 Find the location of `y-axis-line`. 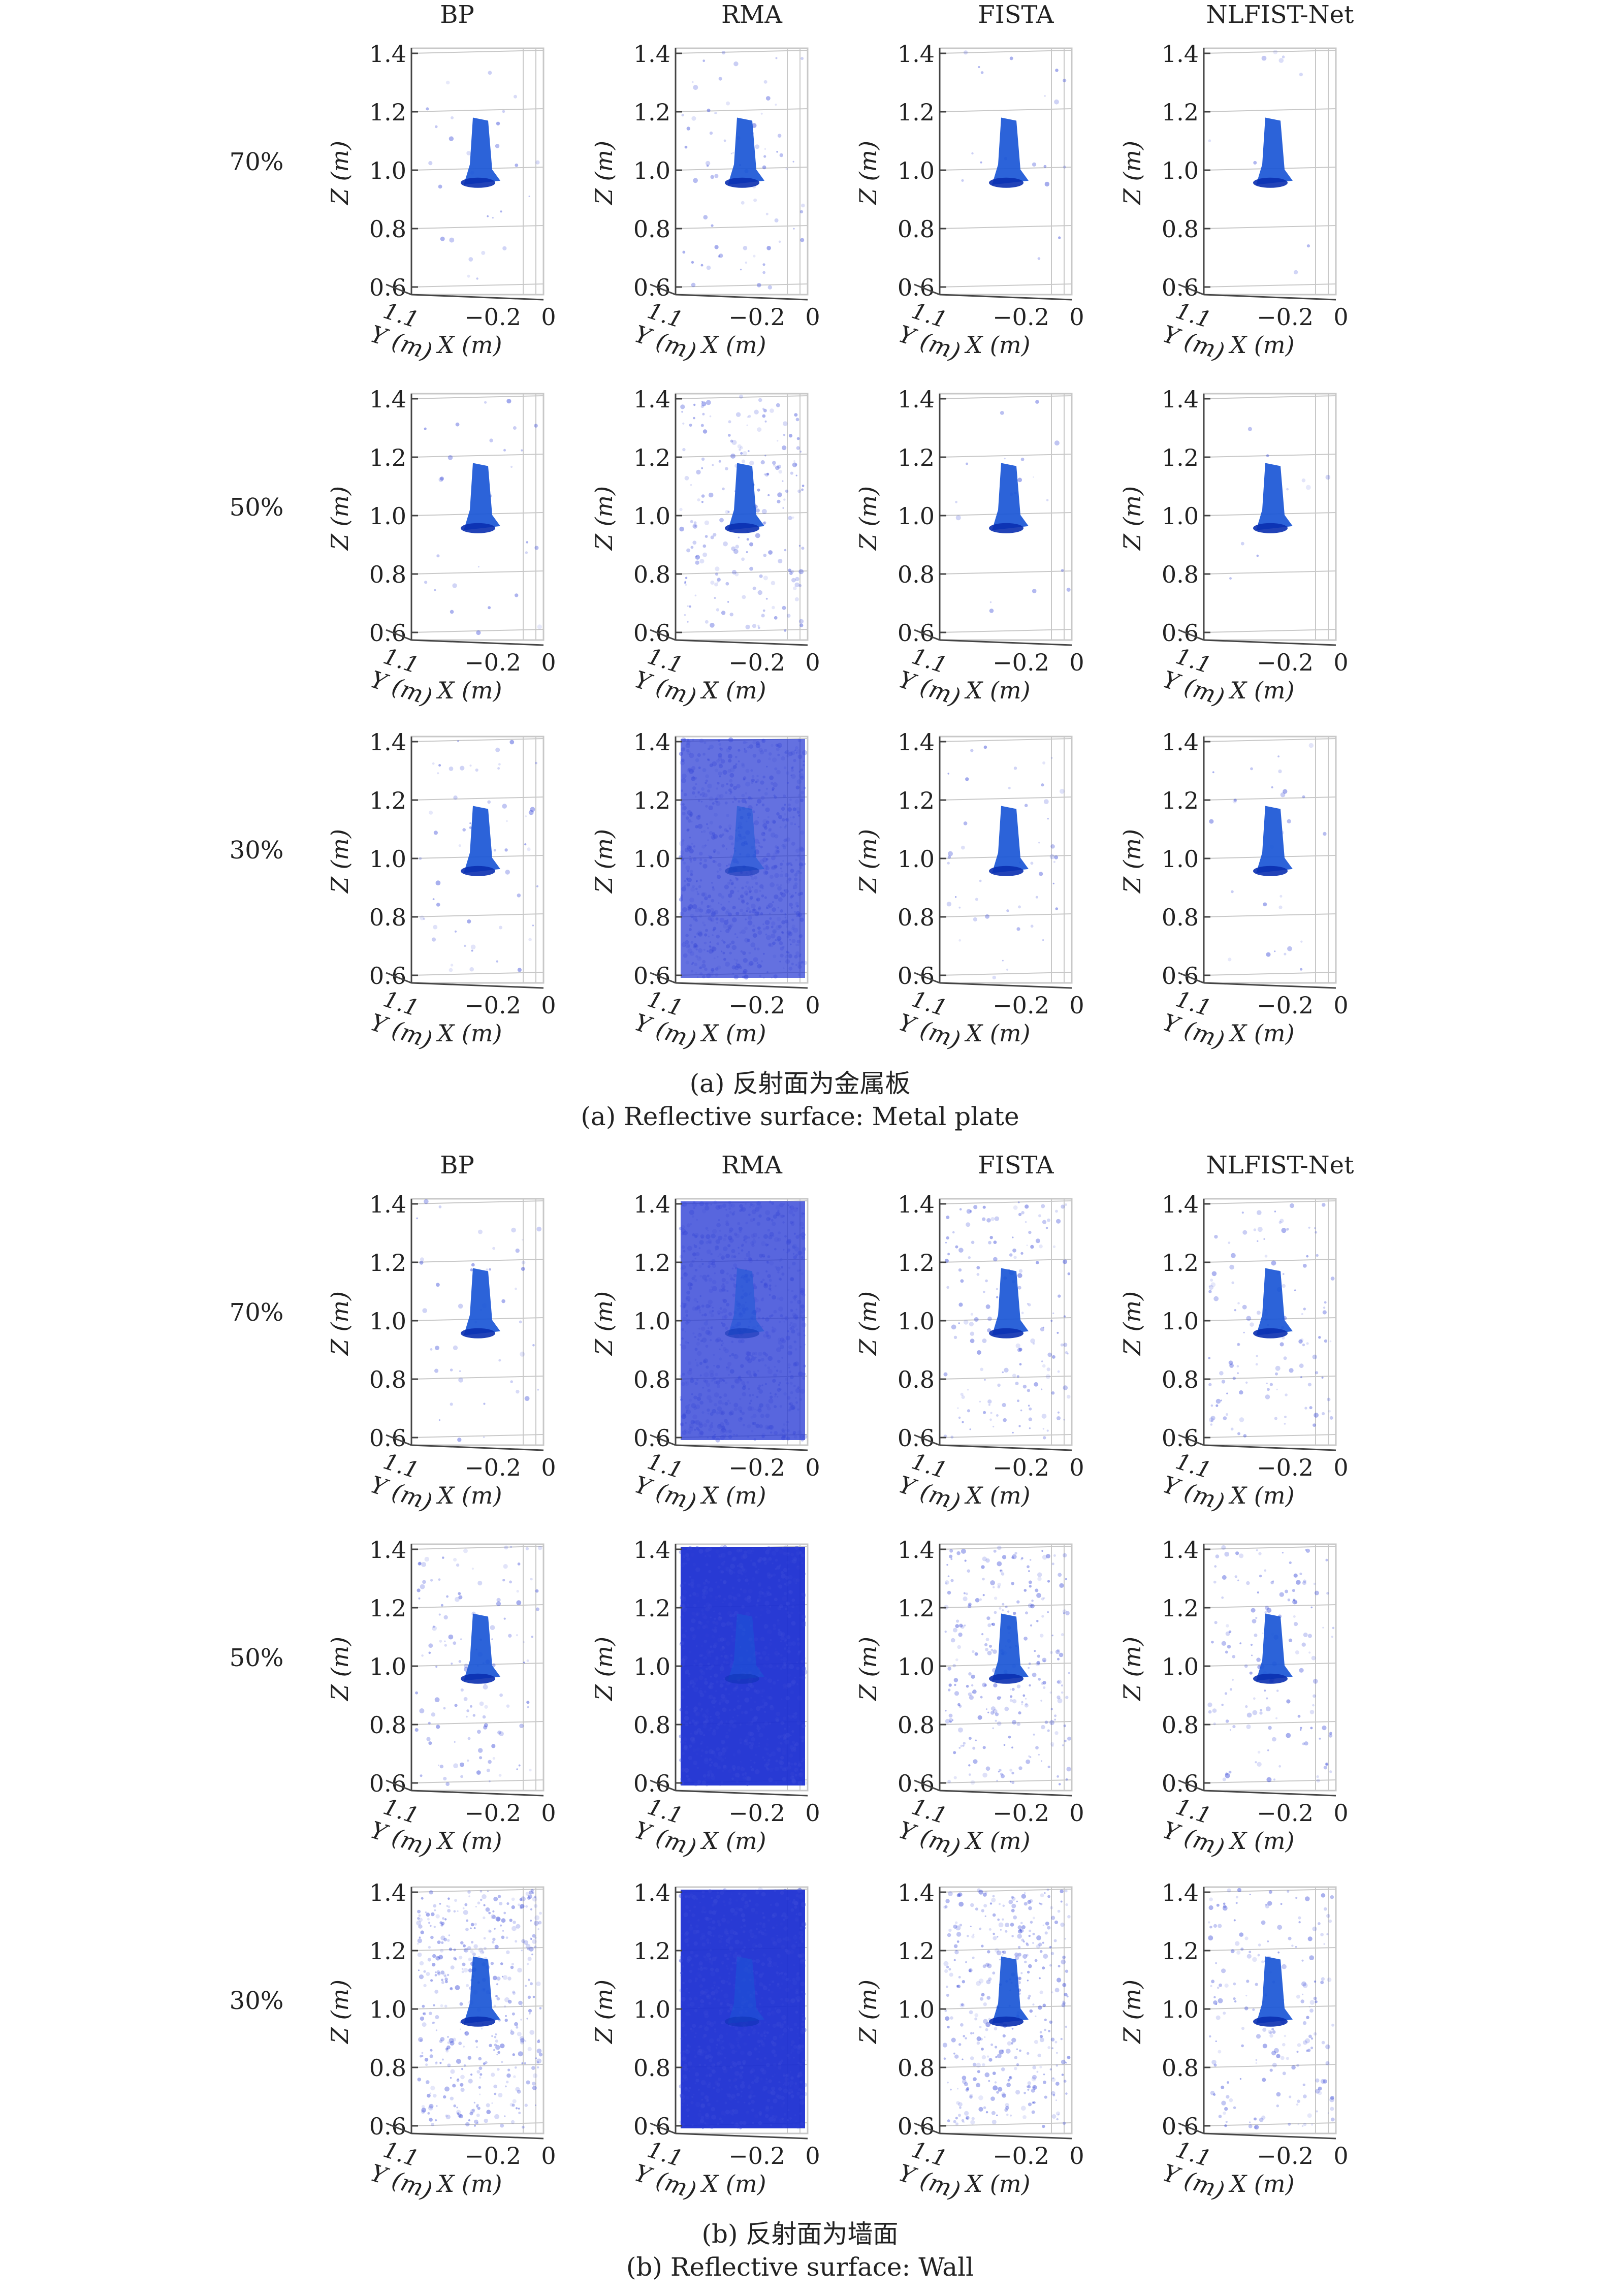

y-axis-line is located at coordinates (399, 289).